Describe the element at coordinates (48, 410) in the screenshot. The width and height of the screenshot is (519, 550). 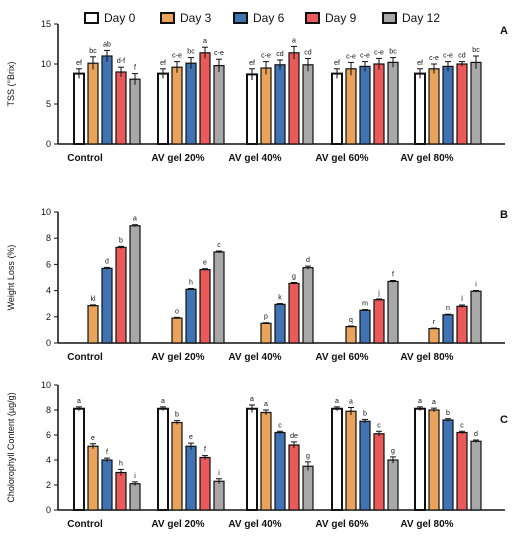
I see `y-tick-label: 8` at that location.